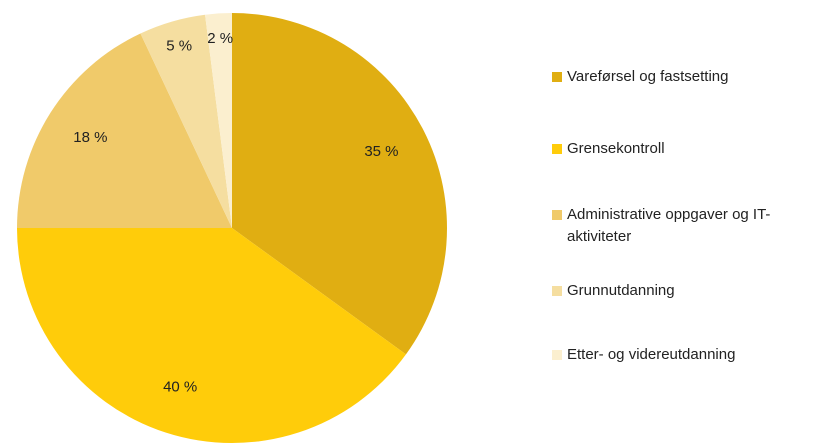 The height and width of the screenshot is (443, 824). I want to click on legend-item: Etter- og videreutdanning, so click(667, 355).